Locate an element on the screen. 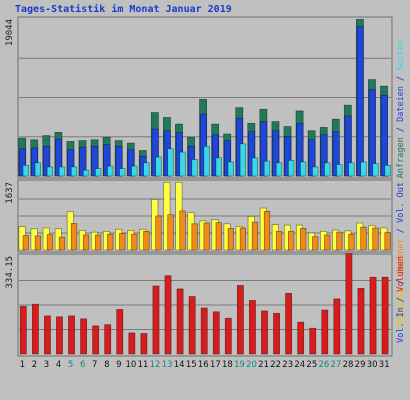  day-label: 8 is located at coordinates (106, 365).